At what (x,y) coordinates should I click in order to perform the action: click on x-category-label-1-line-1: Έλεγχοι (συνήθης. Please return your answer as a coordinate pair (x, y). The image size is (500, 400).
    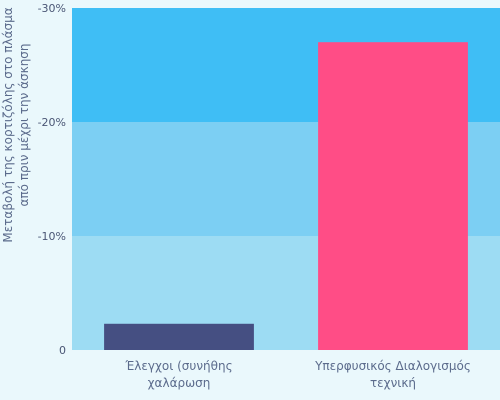
    Looking at the image, I should click on (178, 366).